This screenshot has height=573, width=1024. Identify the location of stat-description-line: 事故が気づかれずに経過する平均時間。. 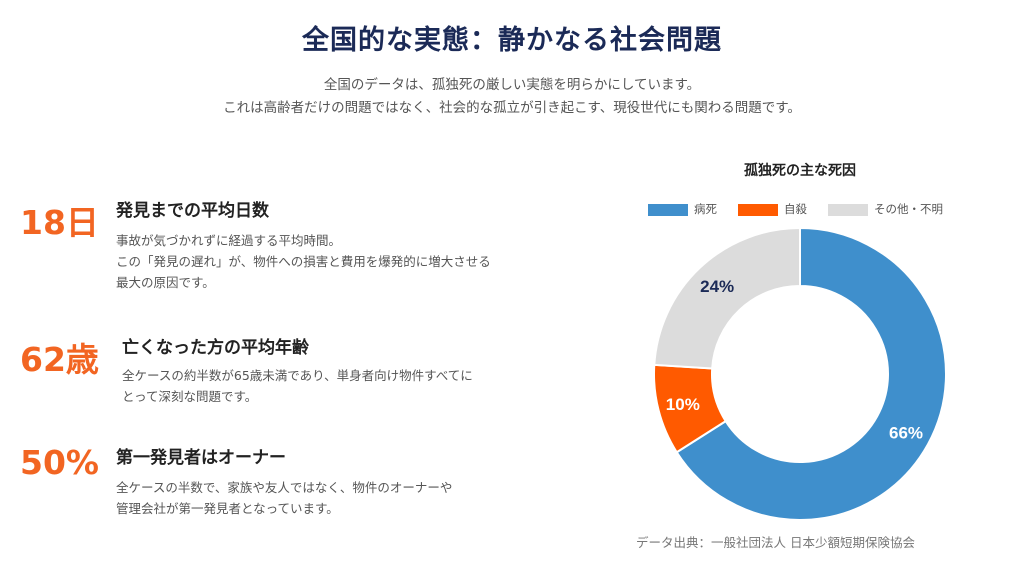
(229, 240).